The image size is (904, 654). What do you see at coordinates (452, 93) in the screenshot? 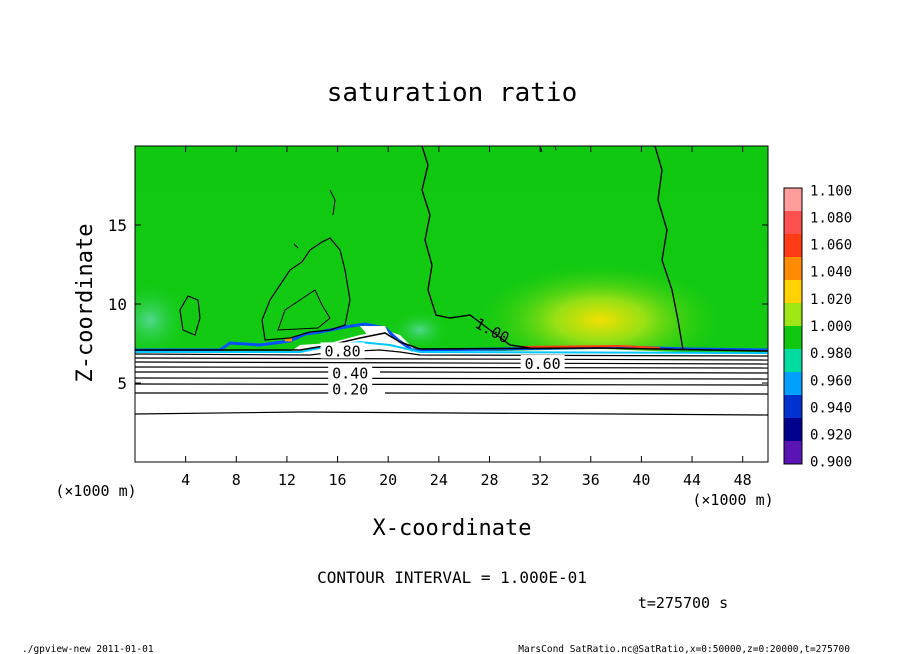
I see `chart-title: saturation ratio` at bounding box center [452, 93].